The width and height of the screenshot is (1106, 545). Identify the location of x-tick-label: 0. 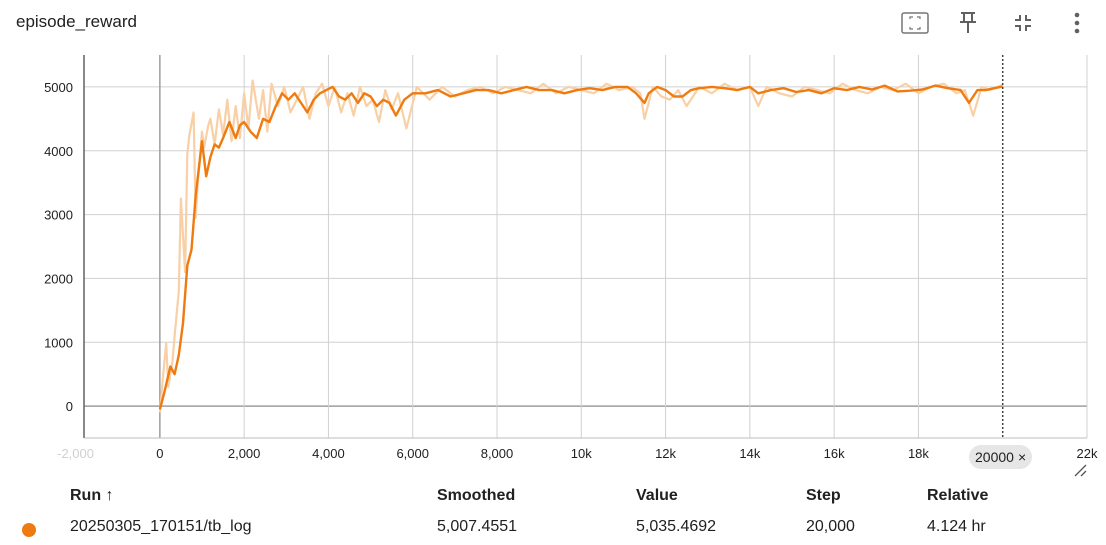
(159, 453).